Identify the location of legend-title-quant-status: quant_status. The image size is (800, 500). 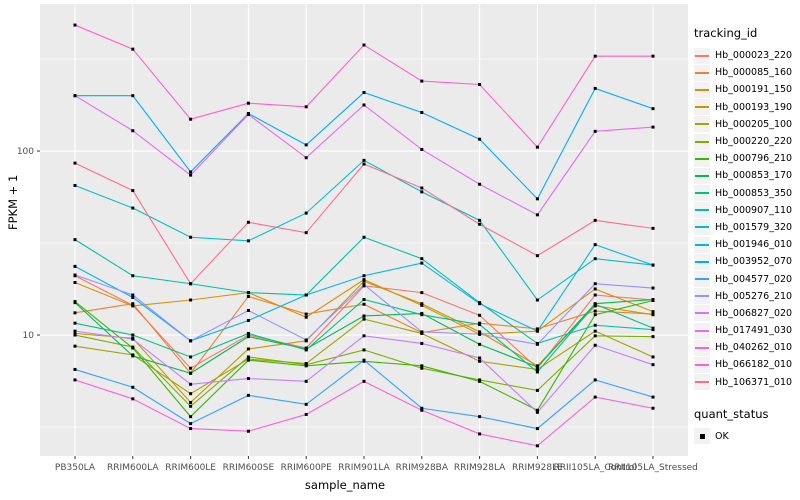
(731, 413).